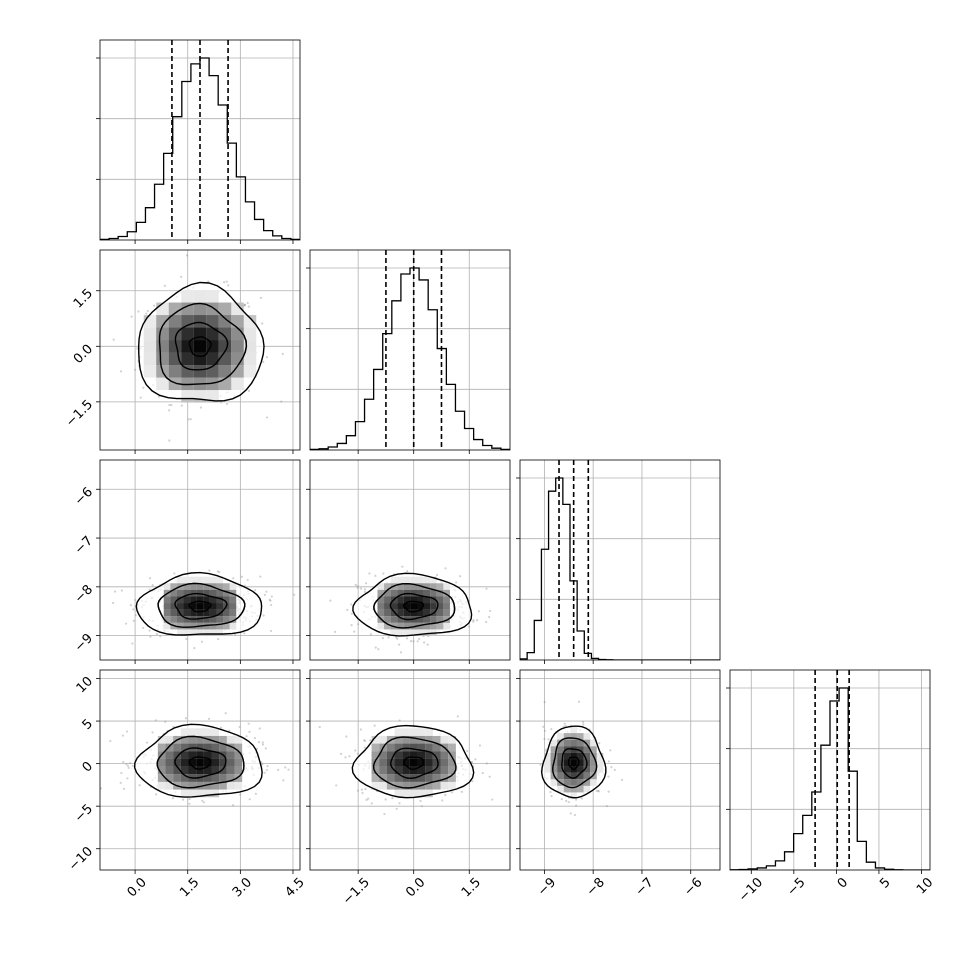 The image size is (970, 970). What do you see at coordinates (410, 560) in the screenshot?
I see `panel-frame` at bounding box center [410, 560].